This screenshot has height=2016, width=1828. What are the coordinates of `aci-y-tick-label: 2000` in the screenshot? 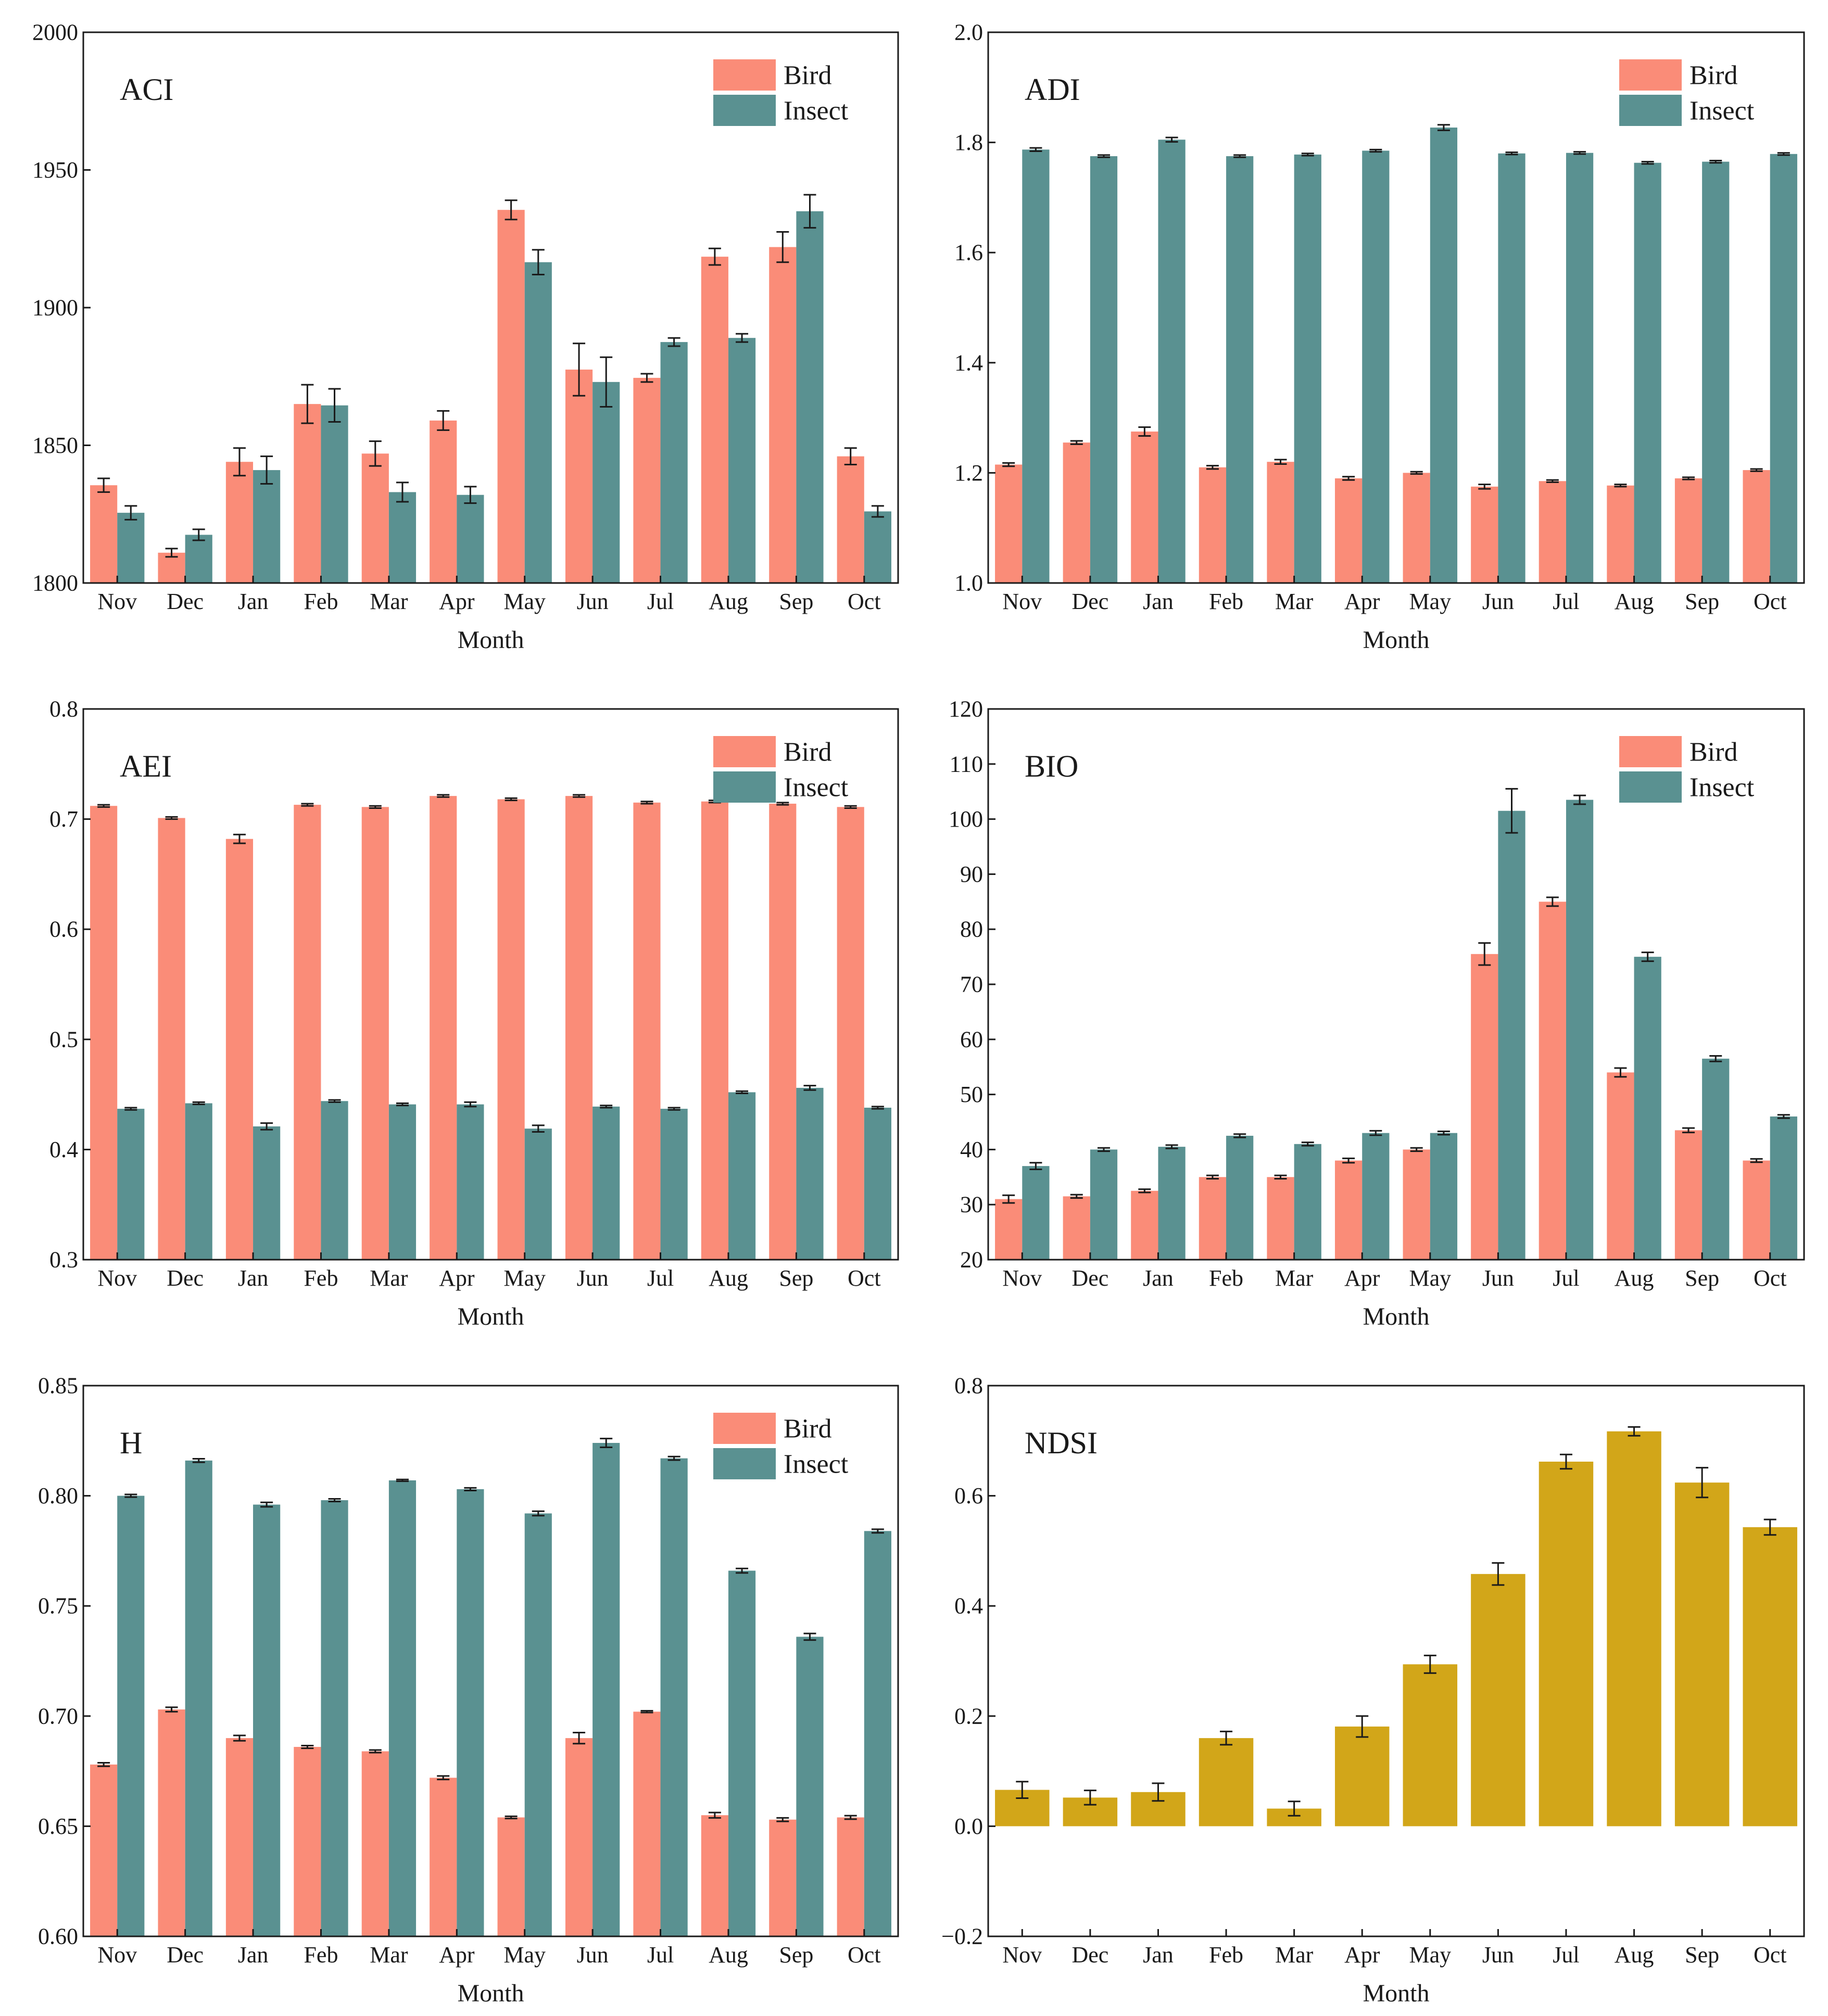 It's located at (55, 32).